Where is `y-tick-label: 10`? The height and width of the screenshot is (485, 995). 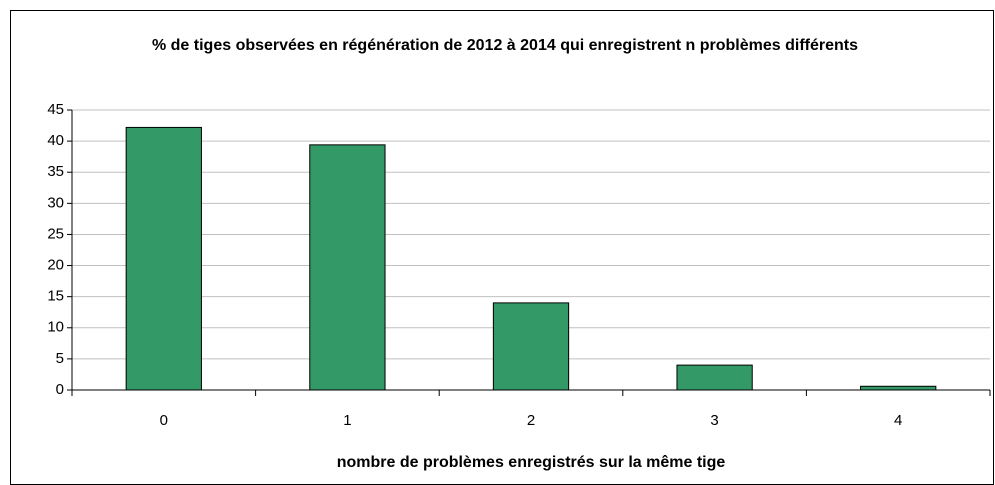 y-tick-label: 10 is located at coordinates (55, 327).